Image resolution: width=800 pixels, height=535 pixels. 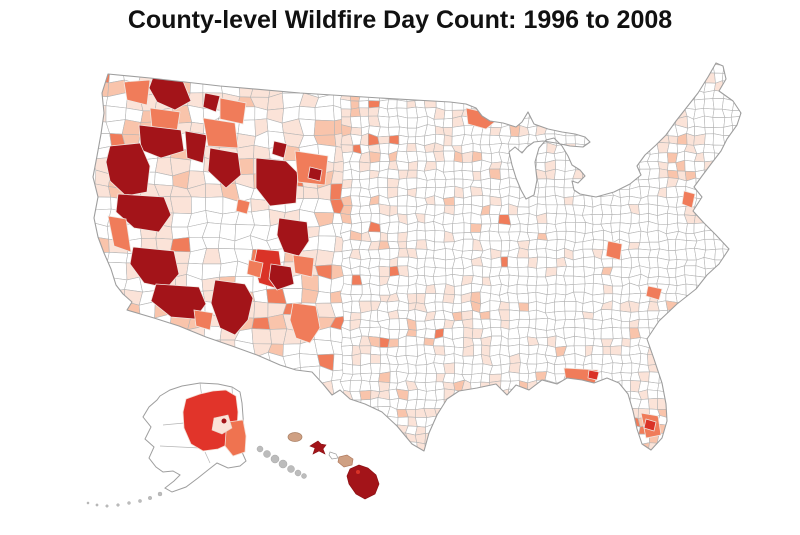 What do you see at coordinates (211, 102) in the screenshot?
I see `hotspot-nw-montana` at bounding box center [211, 102].